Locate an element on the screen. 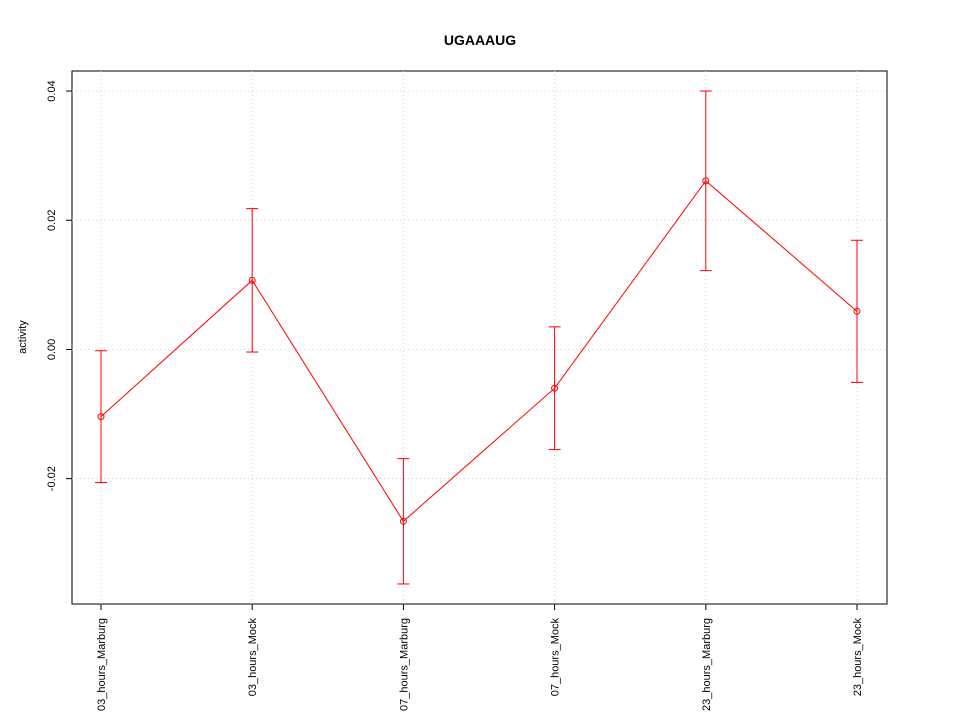 The image size is (960, 720). x-tick-label: 03_hours_Marburg is located at coordinates (102, 664).